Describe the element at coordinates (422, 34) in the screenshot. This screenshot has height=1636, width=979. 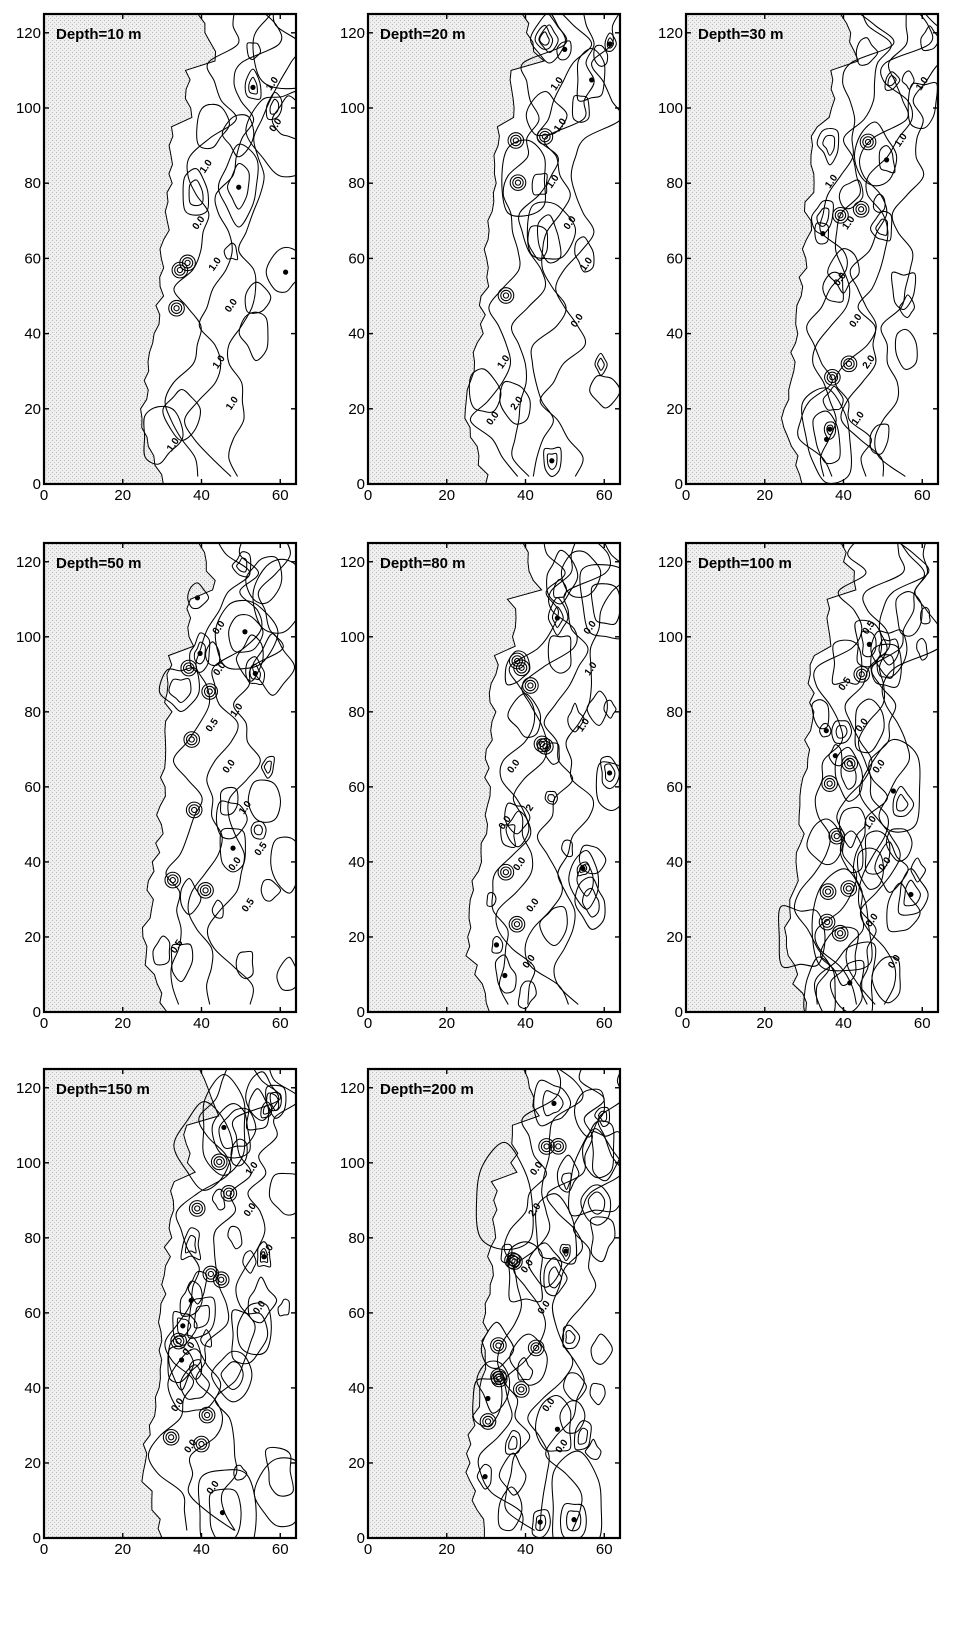
I see `panel-title: Depth=20 m` at that location.